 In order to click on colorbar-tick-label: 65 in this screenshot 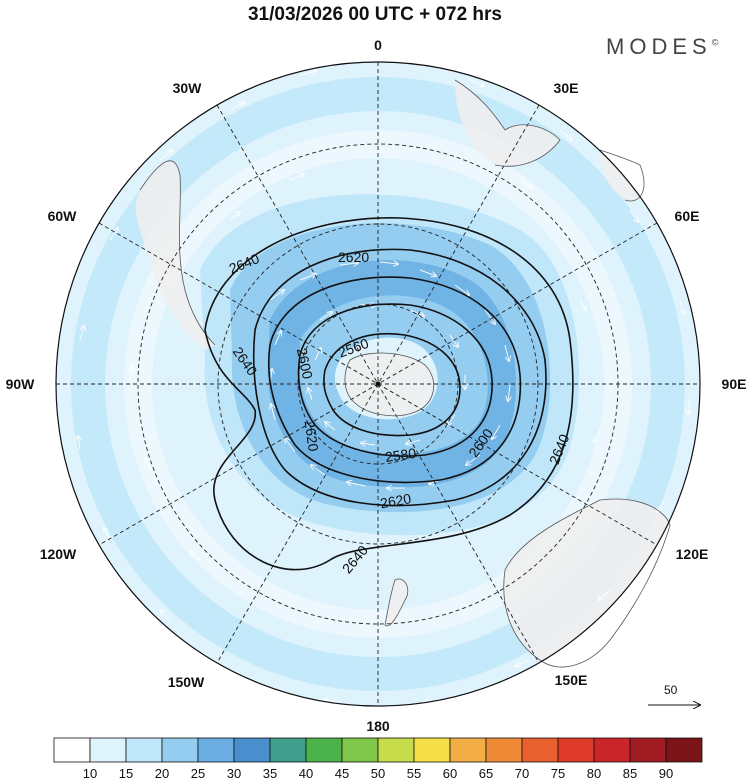, I will do `click(486, 773)`.